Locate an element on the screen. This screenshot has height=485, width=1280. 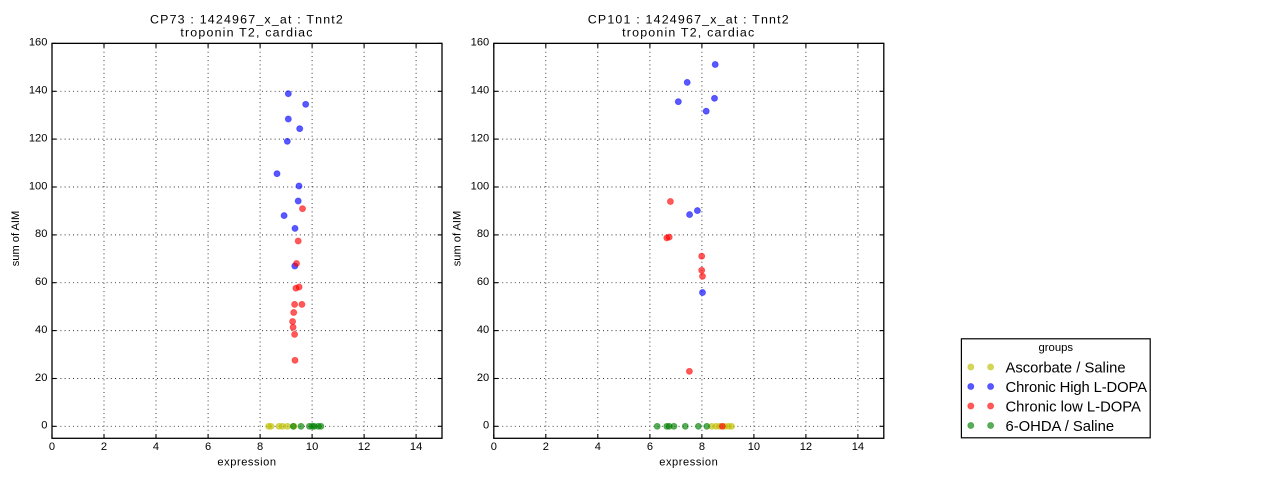
svg-text: Chronic low L-DOPA is located at coordinates (1074, 408).